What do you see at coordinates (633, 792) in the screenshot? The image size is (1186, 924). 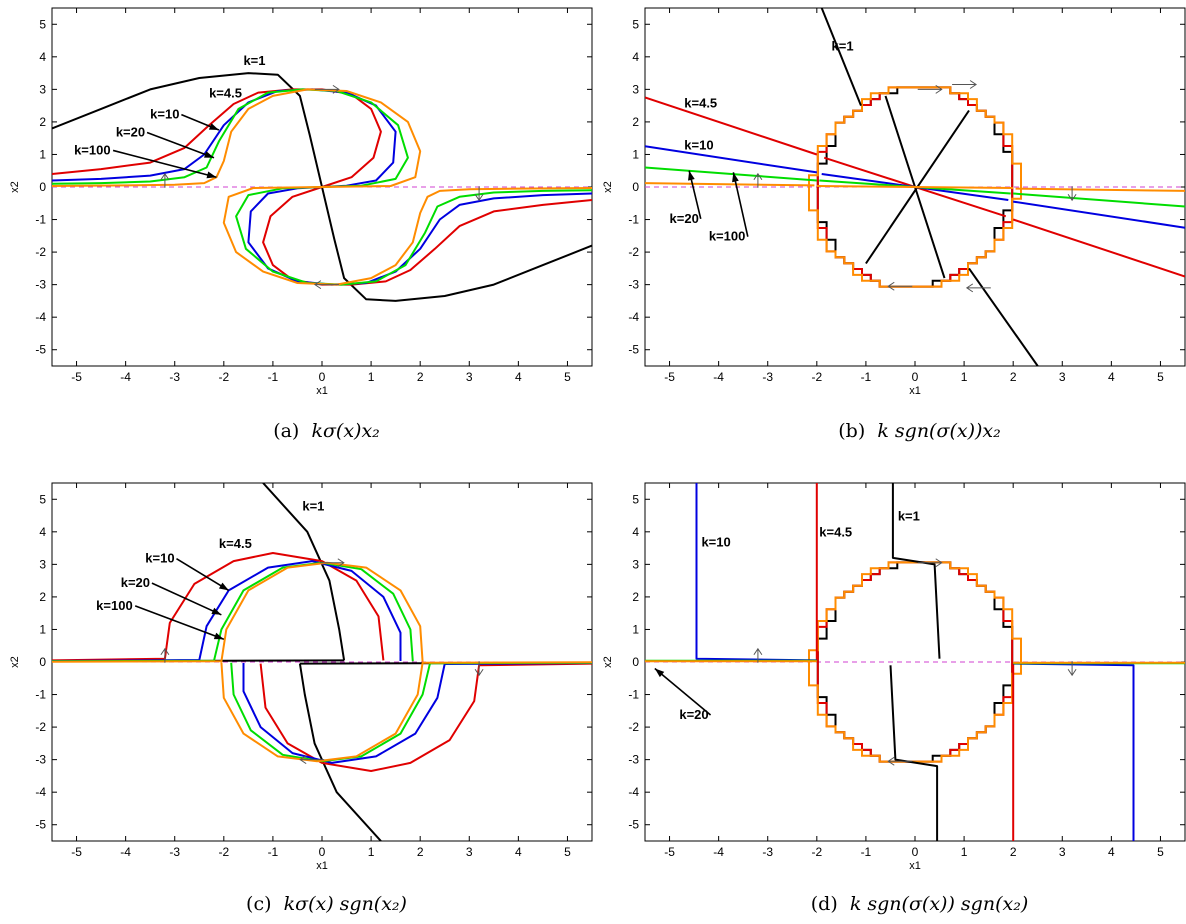 I see `y-tick-label: -4` at bounding box center [633, 792].